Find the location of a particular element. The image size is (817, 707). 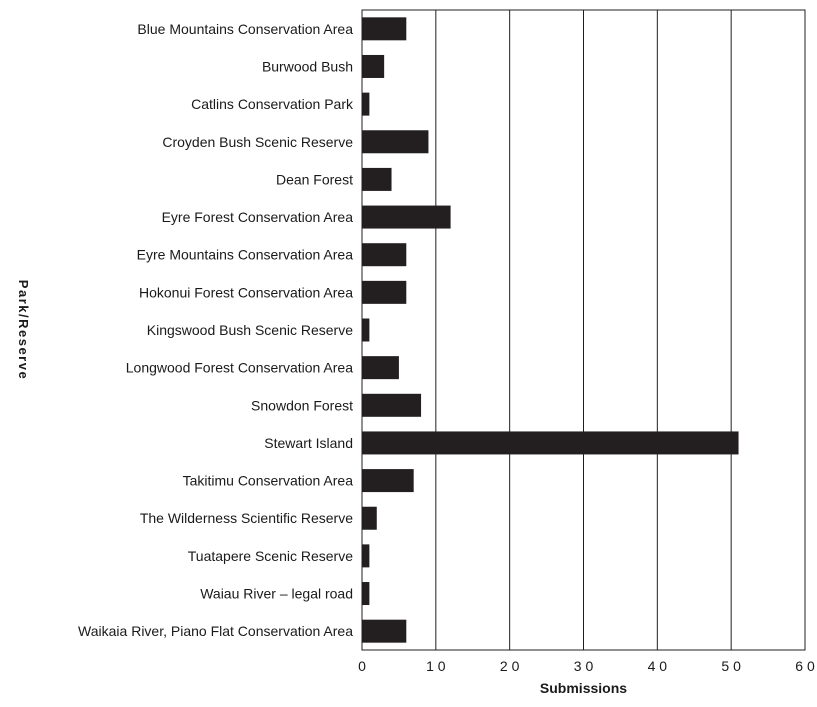

category-label: Takitimu Conservation Area is located at coordinates (268, 481).